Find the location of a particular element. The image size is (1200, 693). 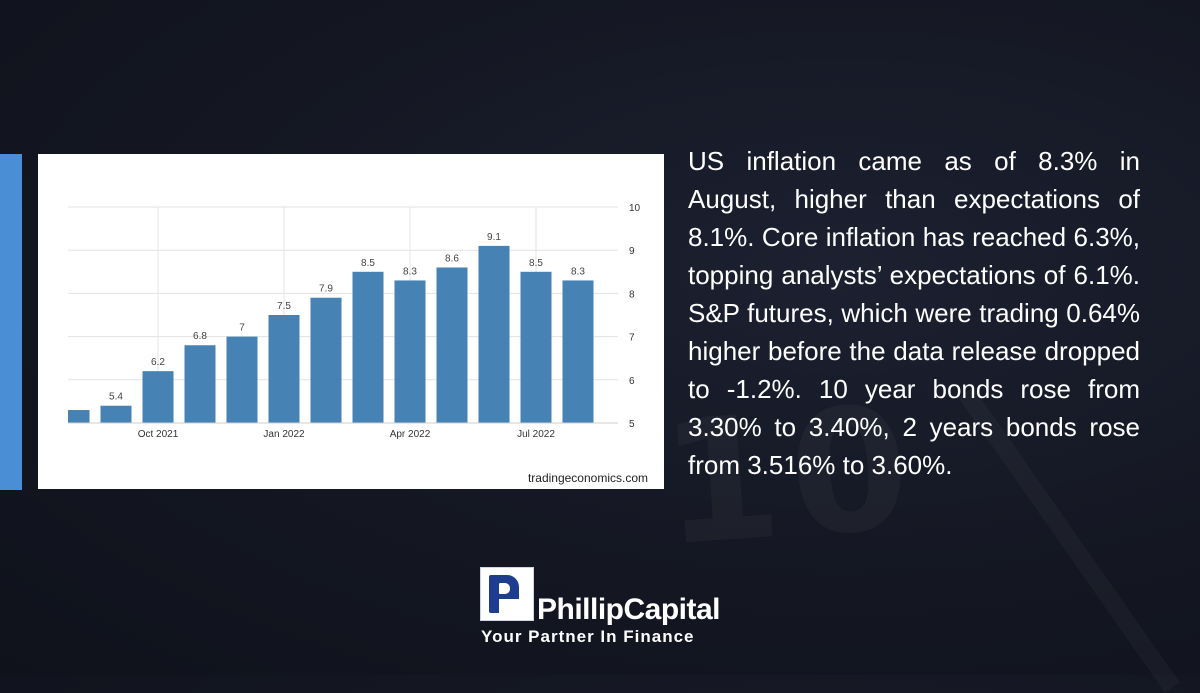

bar-value-label: 6.2 is located at coordinates (158, 362).